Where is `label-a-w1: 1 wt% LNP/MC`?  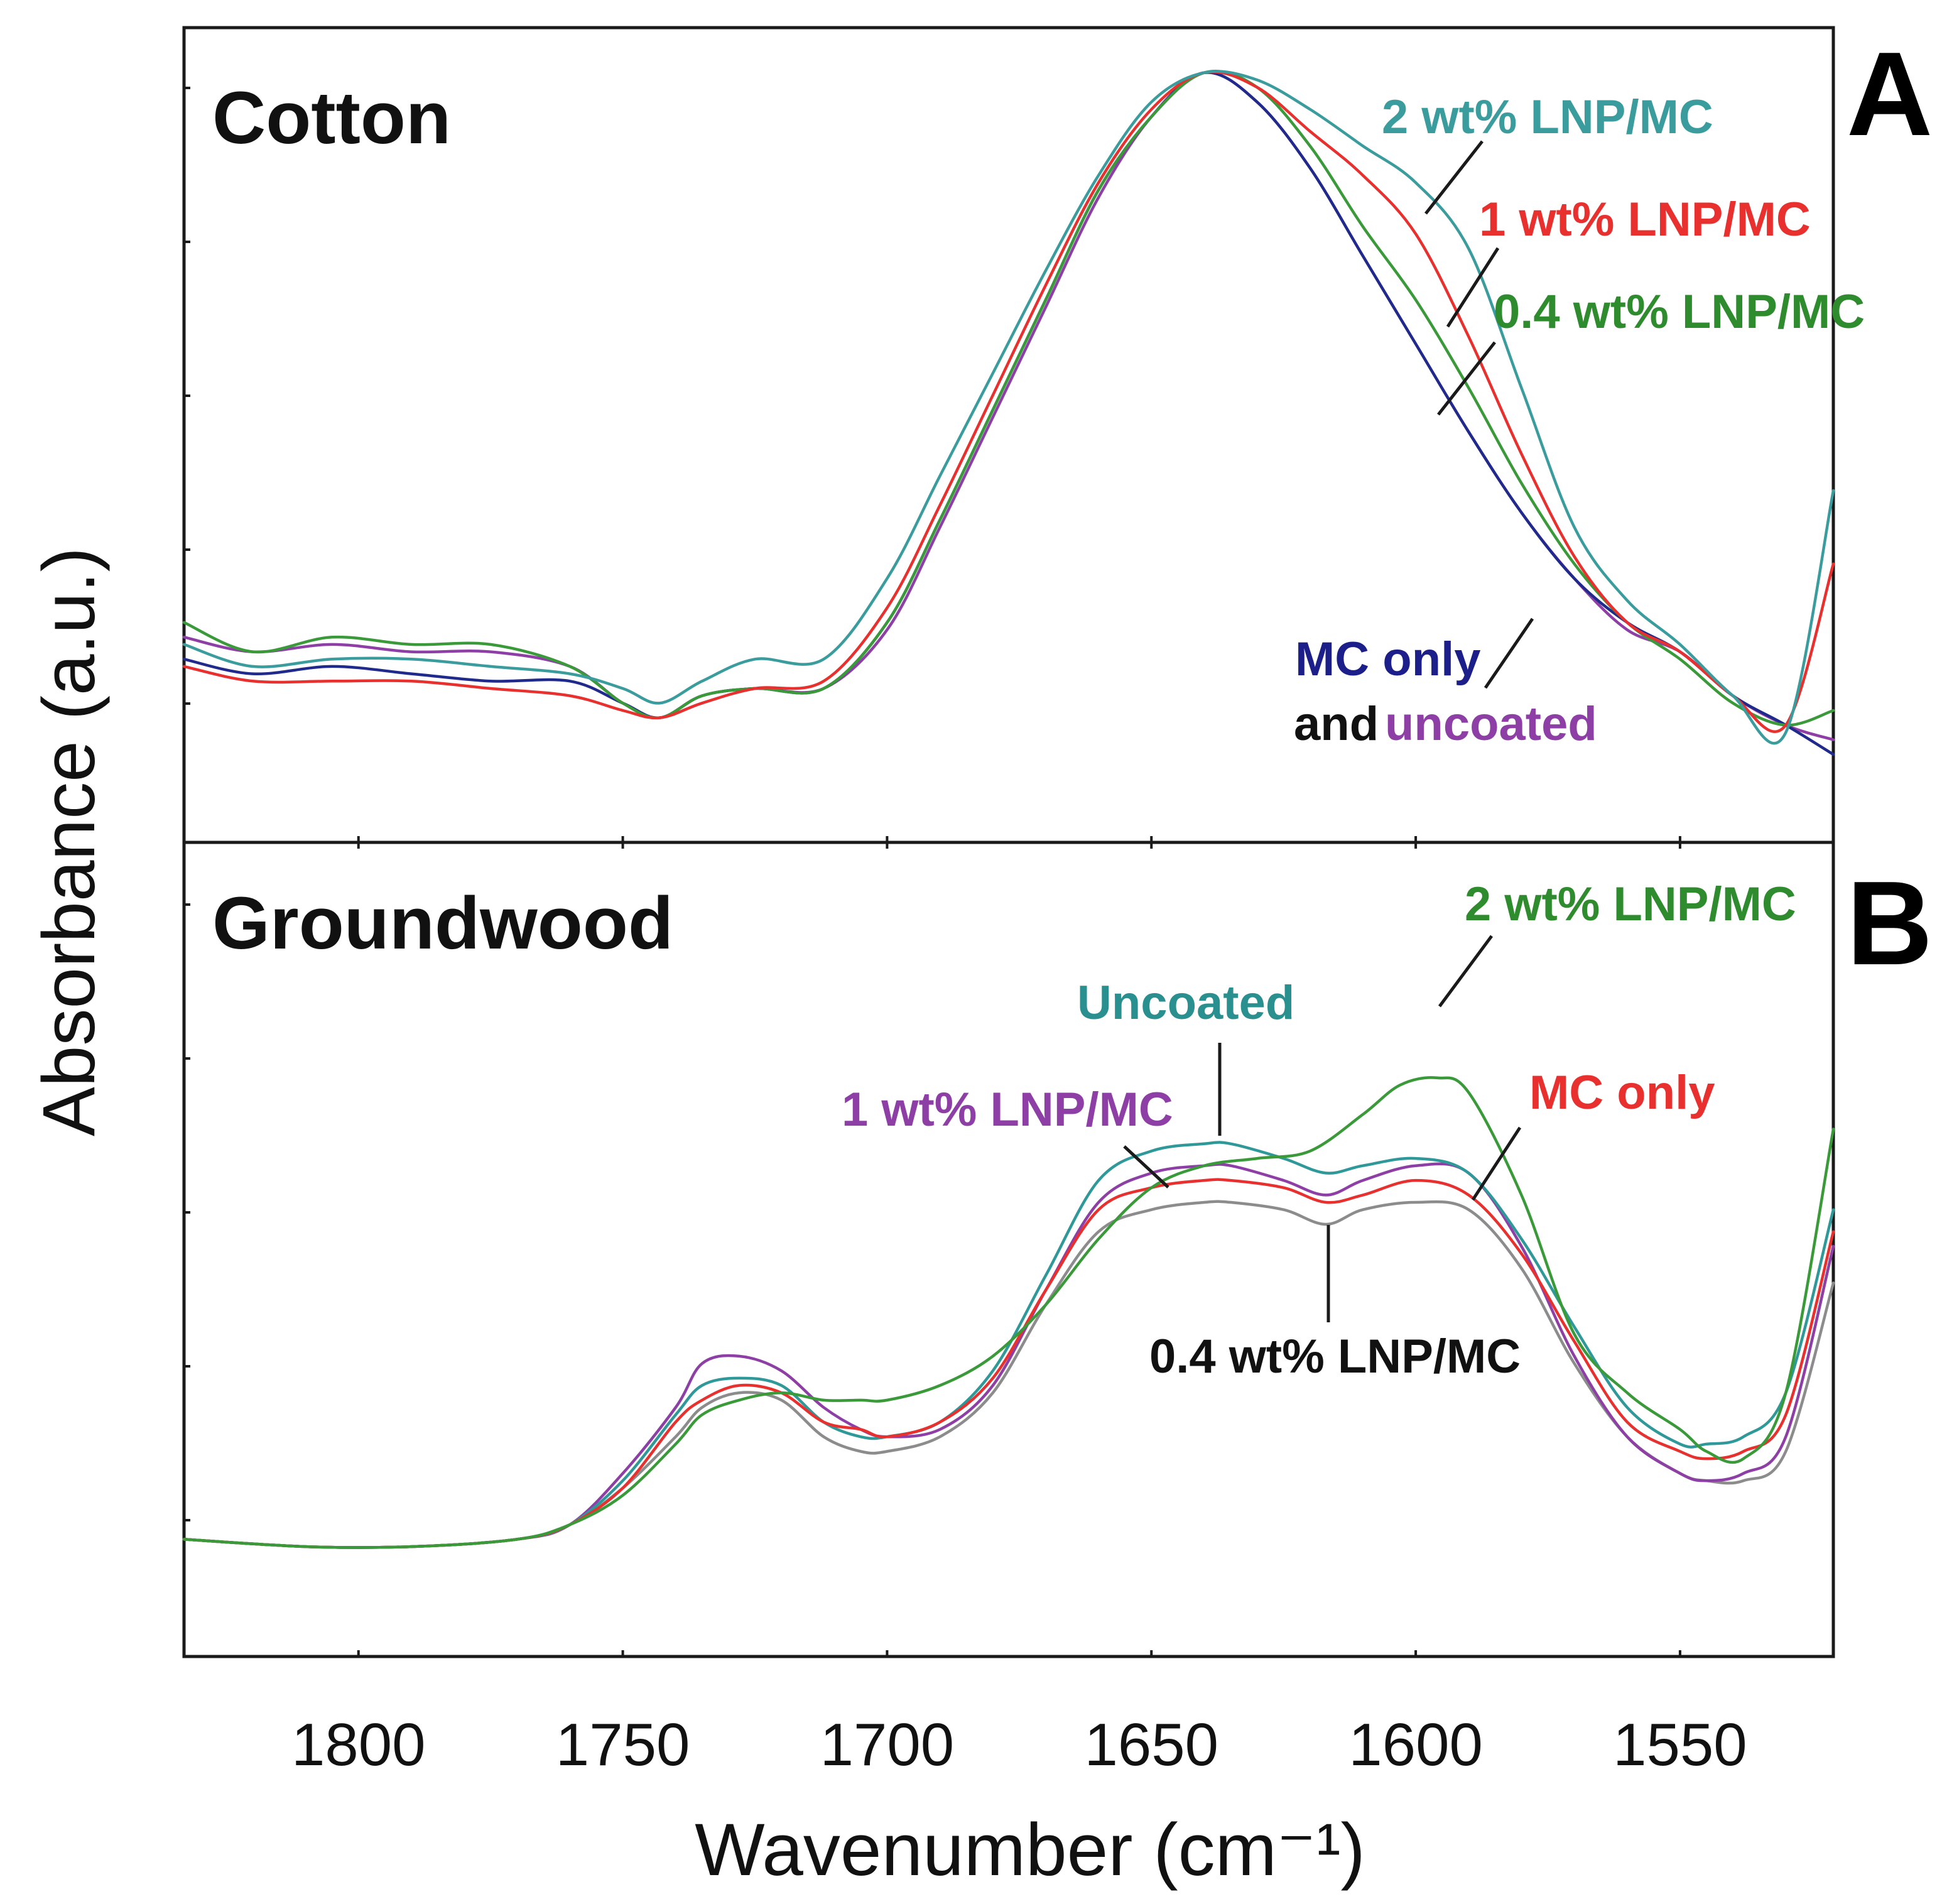 label-a-w1: 1 wt% LNP/MC is located at coordinates (1645, 219).